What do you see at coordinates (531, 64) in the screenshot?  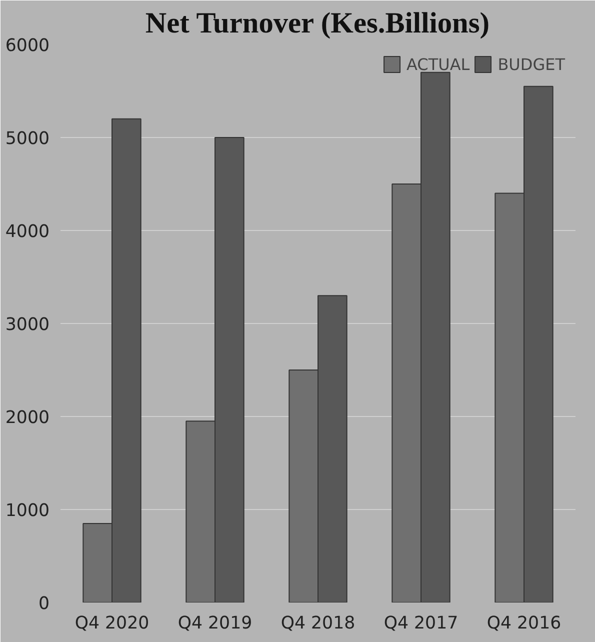 I see `legend-label: BUDGET` at bounding box center [531, 64].